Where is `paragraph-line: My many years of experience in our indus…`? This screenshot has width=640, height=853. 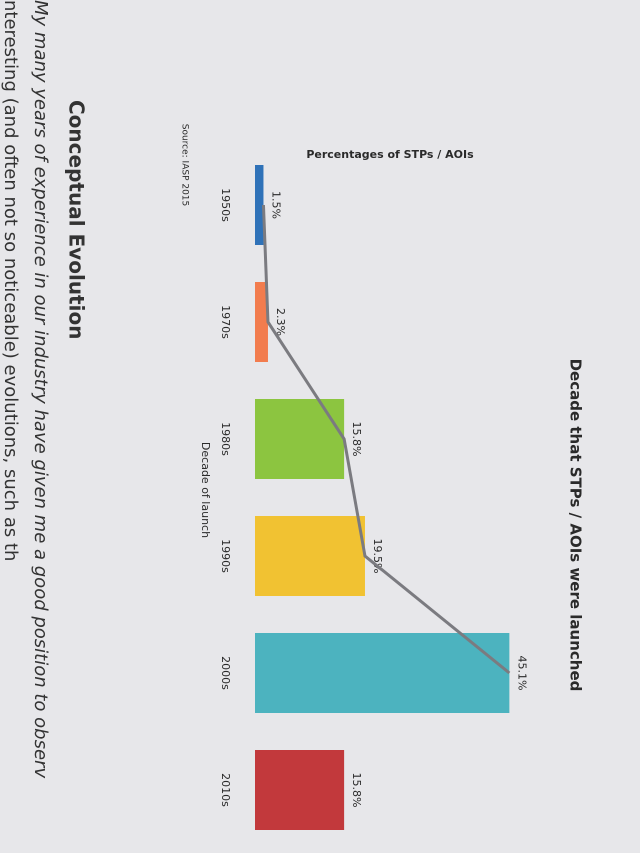 paragraph-line: My many years of experience in our indus… is located at coordinates (40, 389).